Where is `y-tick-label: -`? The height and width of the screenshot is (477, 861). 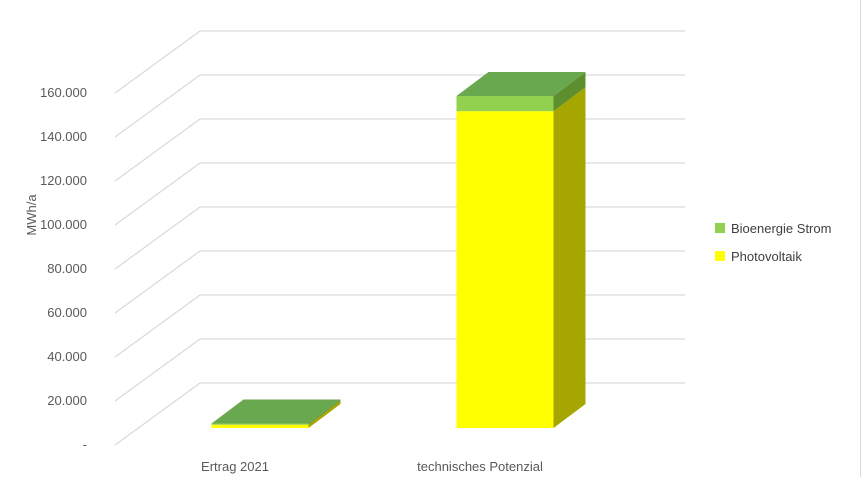
y-tick-label: - is located at coordinates (85, 444).